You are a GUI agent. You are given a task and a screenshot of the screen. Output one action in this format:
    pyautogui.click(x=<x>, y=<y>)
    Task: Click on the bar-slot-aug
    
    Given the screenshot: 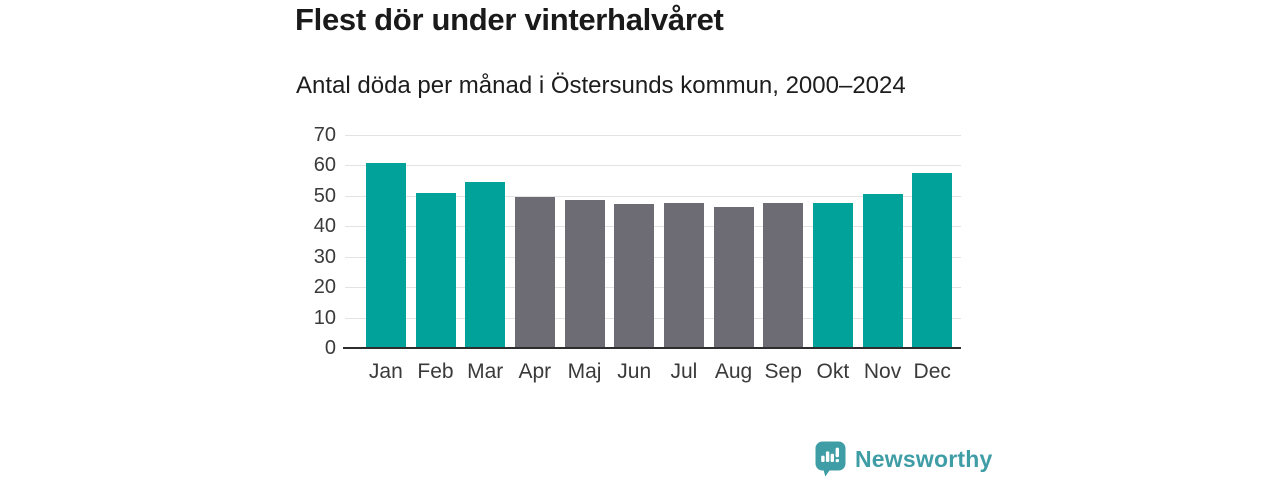 What is the action you would take?
    pyautogui.click(x=734, y=241)
    